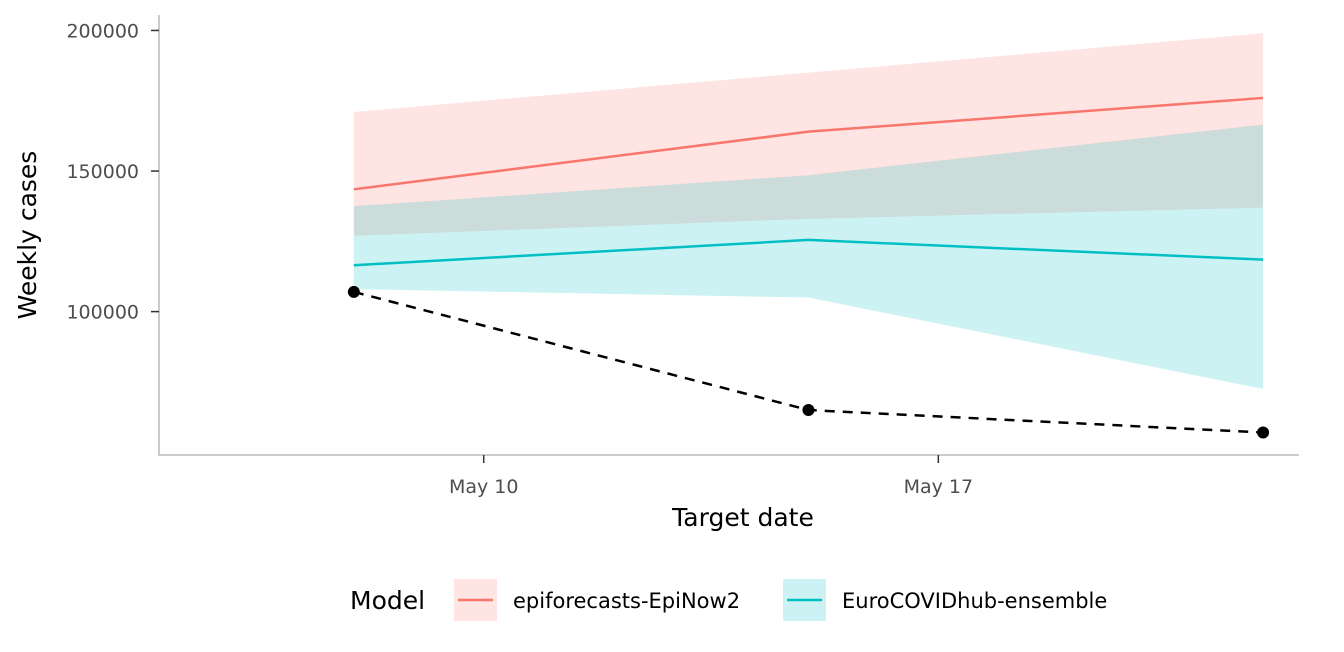 The width and height of the screenshot is (1344, 652). What do you see at coordinates (102, 313) in the screenshot?
I see `y-tick-label: 100000` at bounding box center [102, 313].